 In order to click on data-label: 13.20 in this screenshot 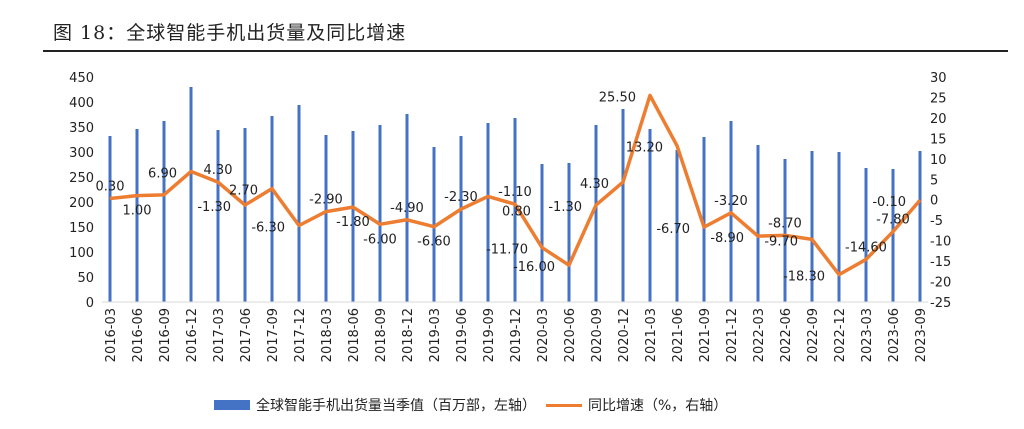, I will do `click(644, 148)`.